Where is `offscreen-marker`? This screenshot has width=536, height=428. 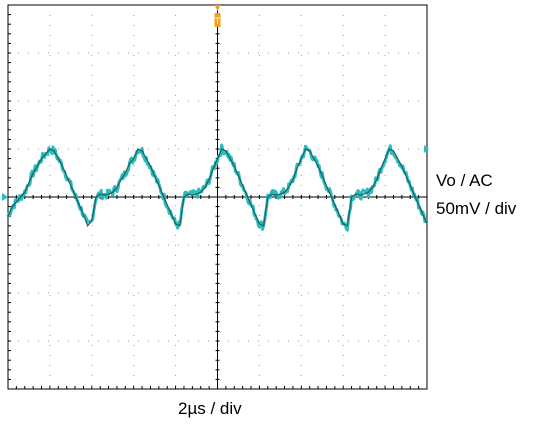 offscreen-marker is located at coordinates (426, 149).